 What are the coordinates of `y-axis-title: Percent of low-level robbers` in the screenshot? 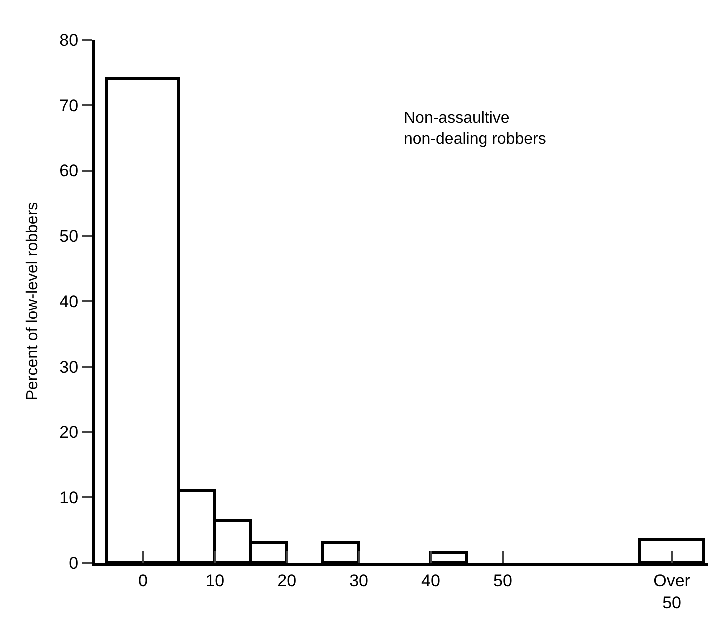 It's located at (33, 301).